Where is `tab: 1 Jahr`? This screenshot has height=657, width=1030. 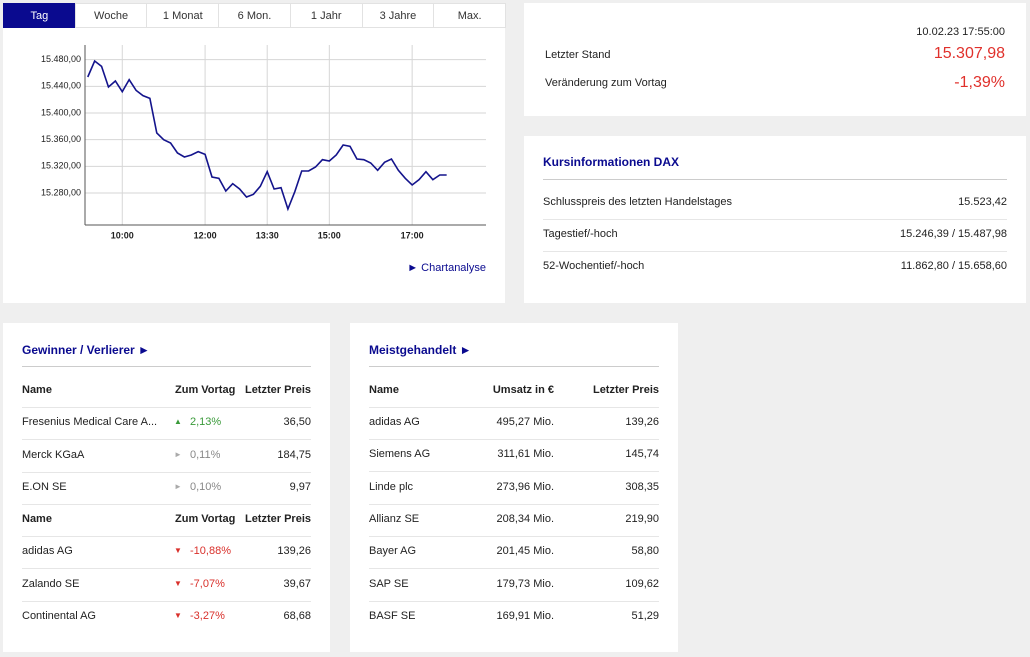 tab: 1 Jahr is located at coordinates (326, 15).